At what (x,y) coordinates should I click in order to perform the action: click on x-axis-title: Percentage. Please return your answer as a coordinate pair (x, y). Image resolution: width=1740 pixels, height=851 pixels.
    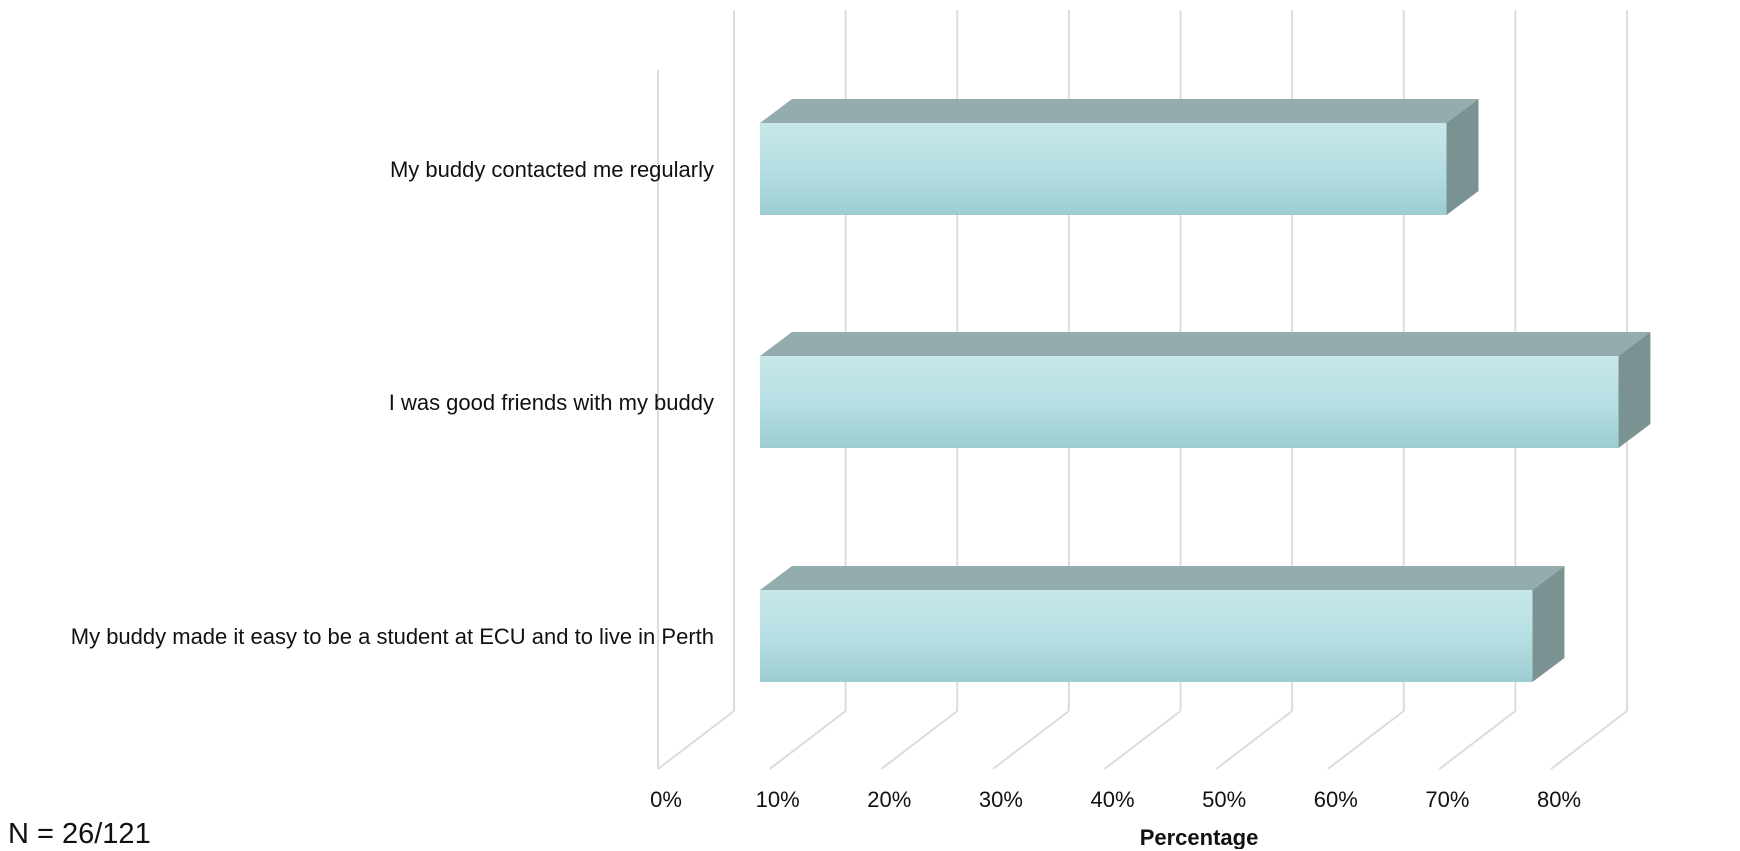
    Looking at the image, I should click on (1199, 837).